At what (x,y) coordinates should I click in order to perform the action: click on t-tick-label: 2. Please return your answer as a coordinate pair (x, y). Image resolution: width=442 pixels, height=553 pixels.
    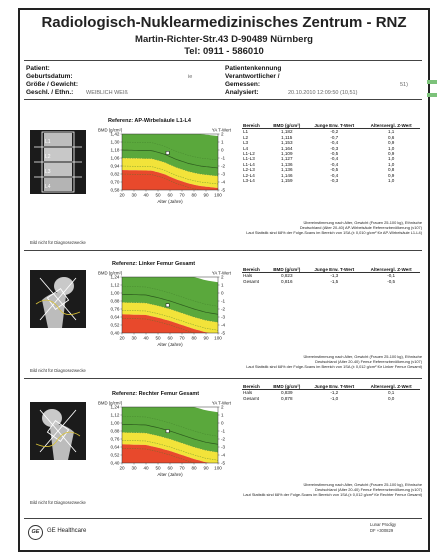
    Looking at the image, I should click on (222, 277).